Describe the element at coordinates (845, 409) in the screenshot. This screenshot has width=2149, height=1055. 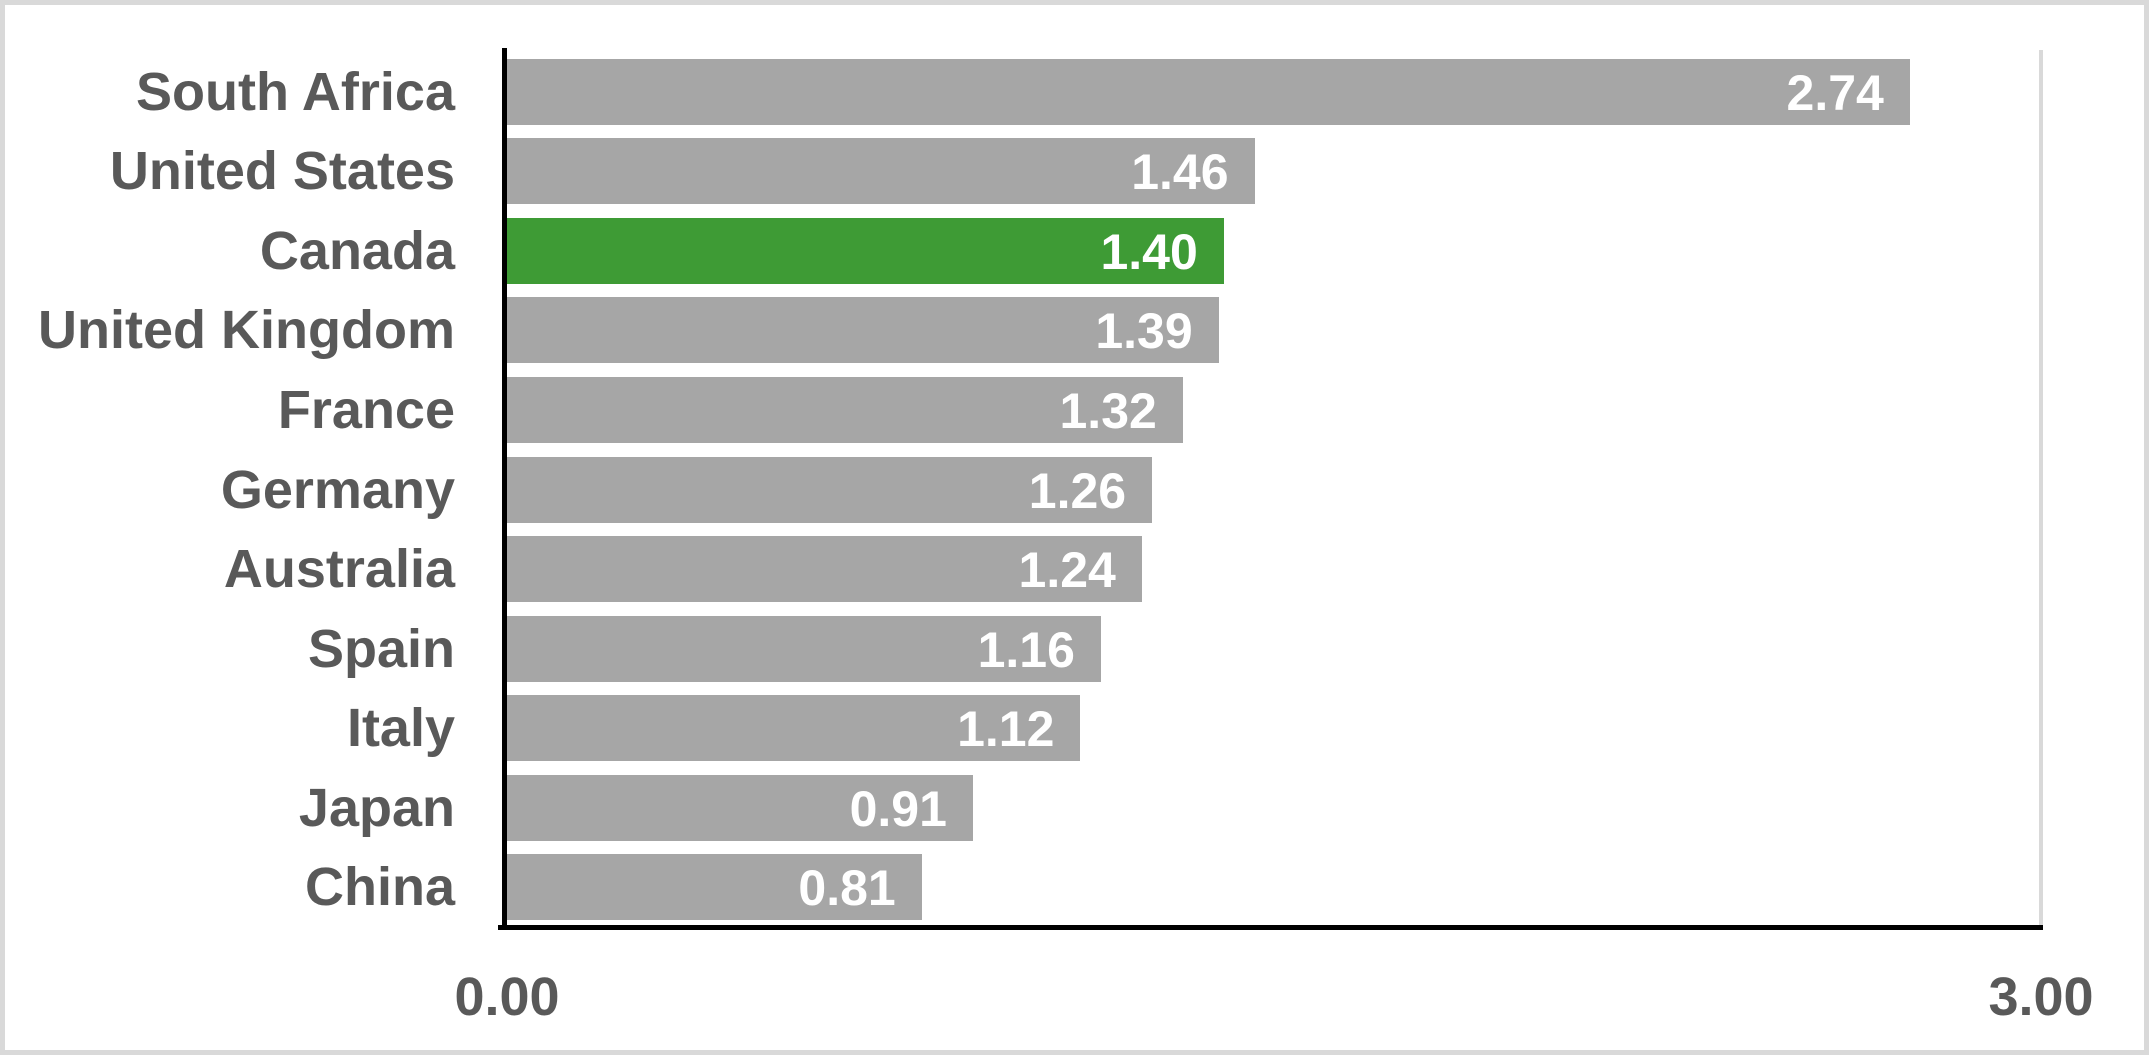
I see `bar: 1.32` at that location.